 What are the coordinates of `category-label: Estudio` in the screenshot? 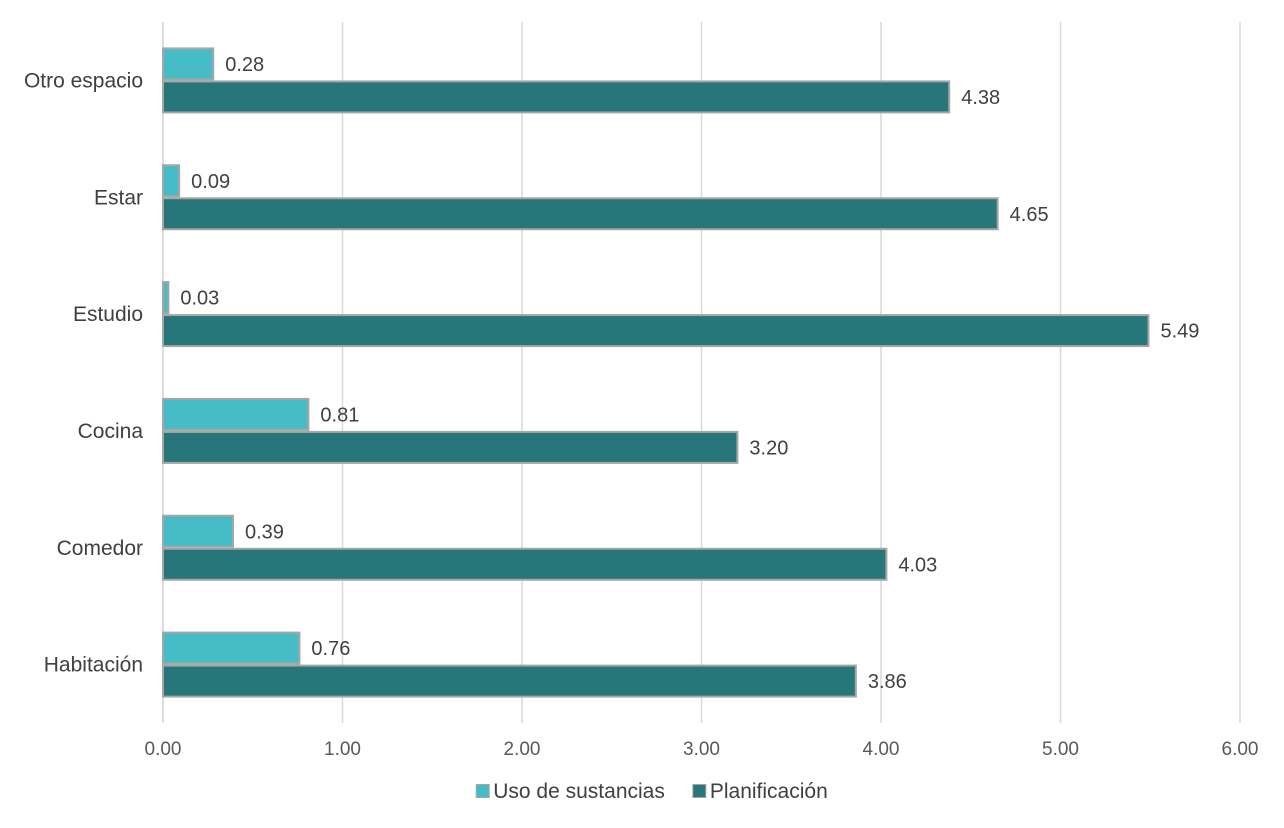 It's located at (108, 314).